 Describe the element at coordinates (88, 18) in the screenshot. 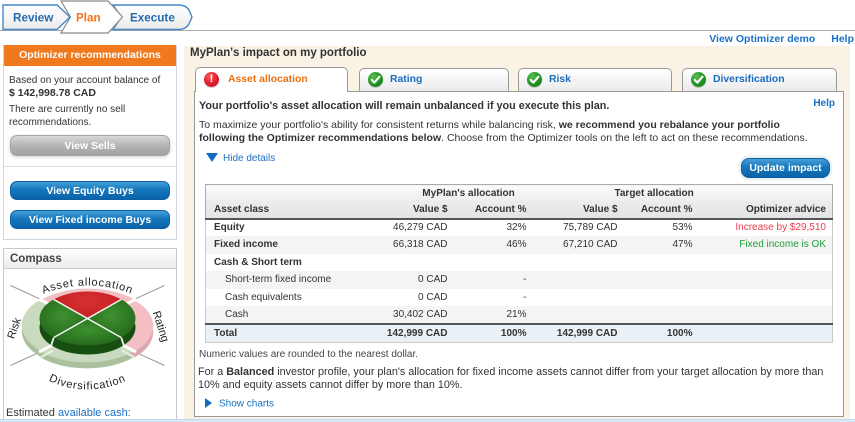

I see `svg-text: Plan` at that location.